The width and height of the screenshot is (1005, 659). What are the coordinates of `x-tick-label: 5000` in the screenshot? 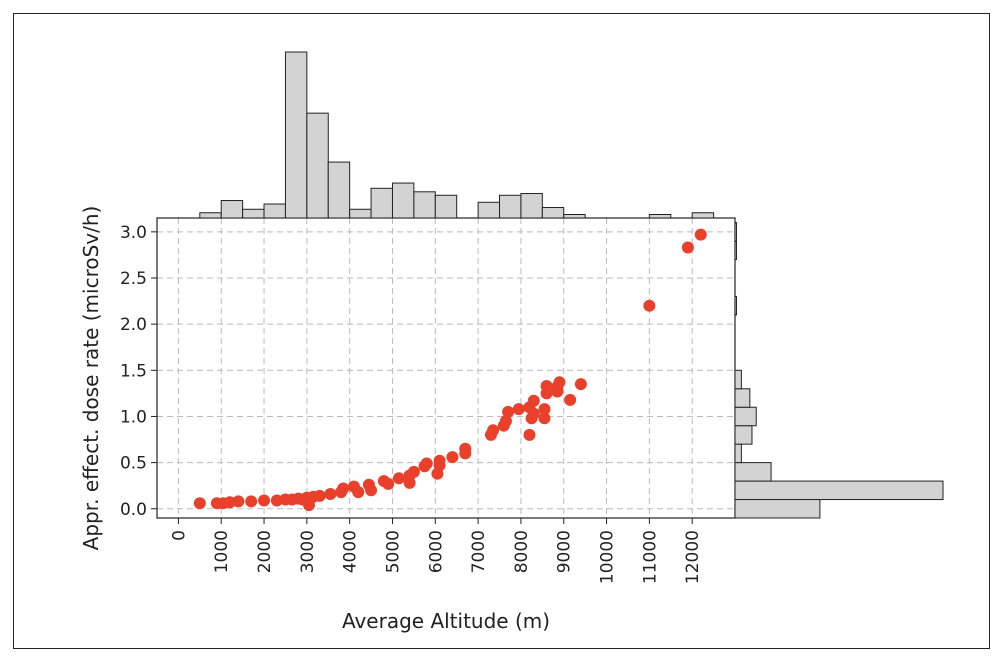 It's located at (393, 551).